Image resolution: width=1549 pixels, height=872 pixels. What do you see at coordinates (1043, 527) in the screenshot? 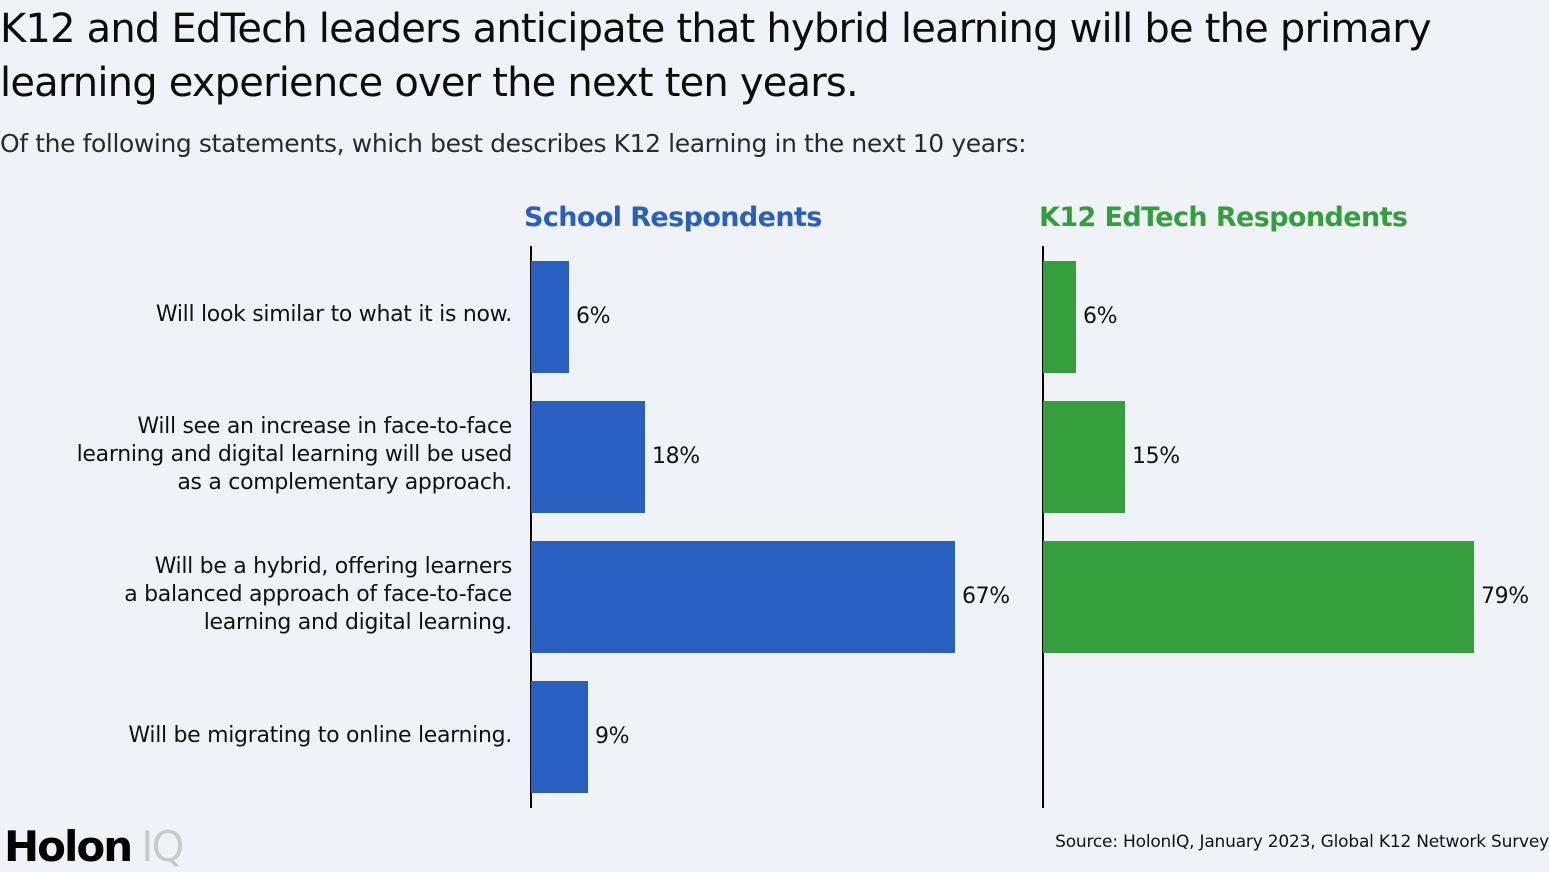
I see `edtech-axis-line` at bounding box center [1043, 527].